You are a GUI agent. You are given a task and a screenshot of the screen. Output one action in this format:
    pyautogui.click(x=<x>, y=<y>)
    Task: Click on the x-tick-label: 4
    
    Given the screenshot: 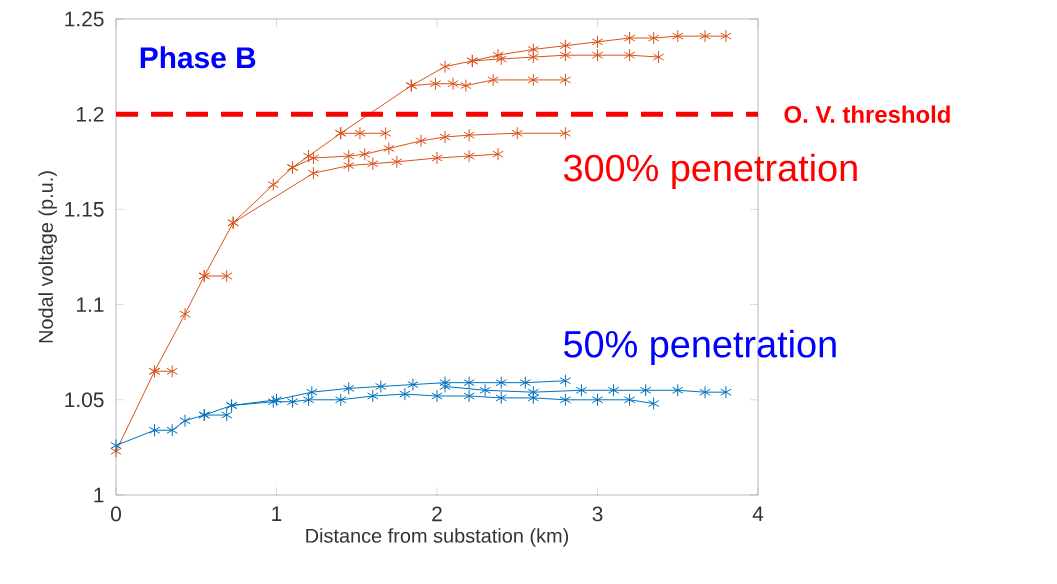 What is the action you would take?
    pyautogui.click(x=758, y=513)
    